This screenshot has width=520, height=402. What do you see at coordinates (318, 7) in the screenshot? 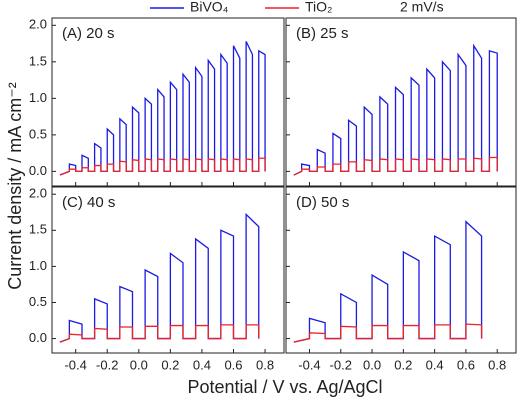
I see `legend-label: TiO₂` at bounding box center [318, 7].